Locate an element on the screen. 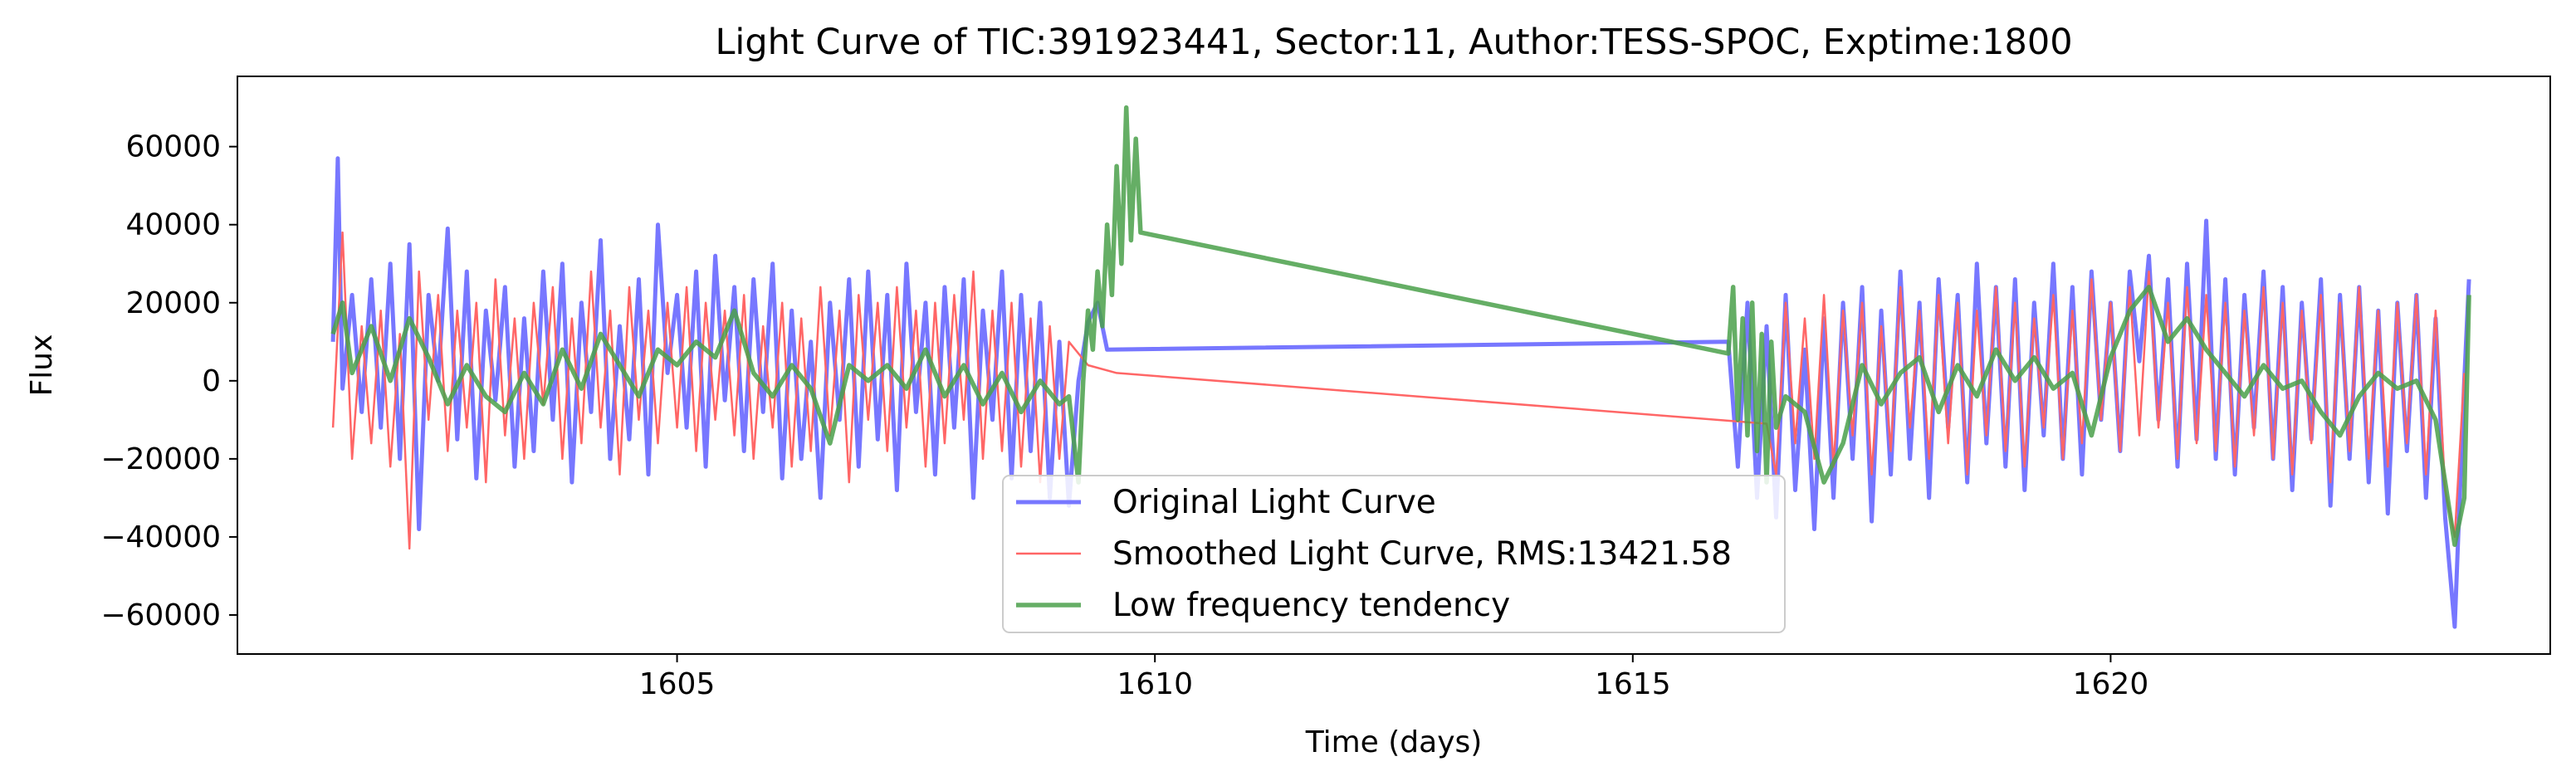 This screenshot has width=2576, height=781. y-tick-label: 20000 is located at coordinates (173, 303).